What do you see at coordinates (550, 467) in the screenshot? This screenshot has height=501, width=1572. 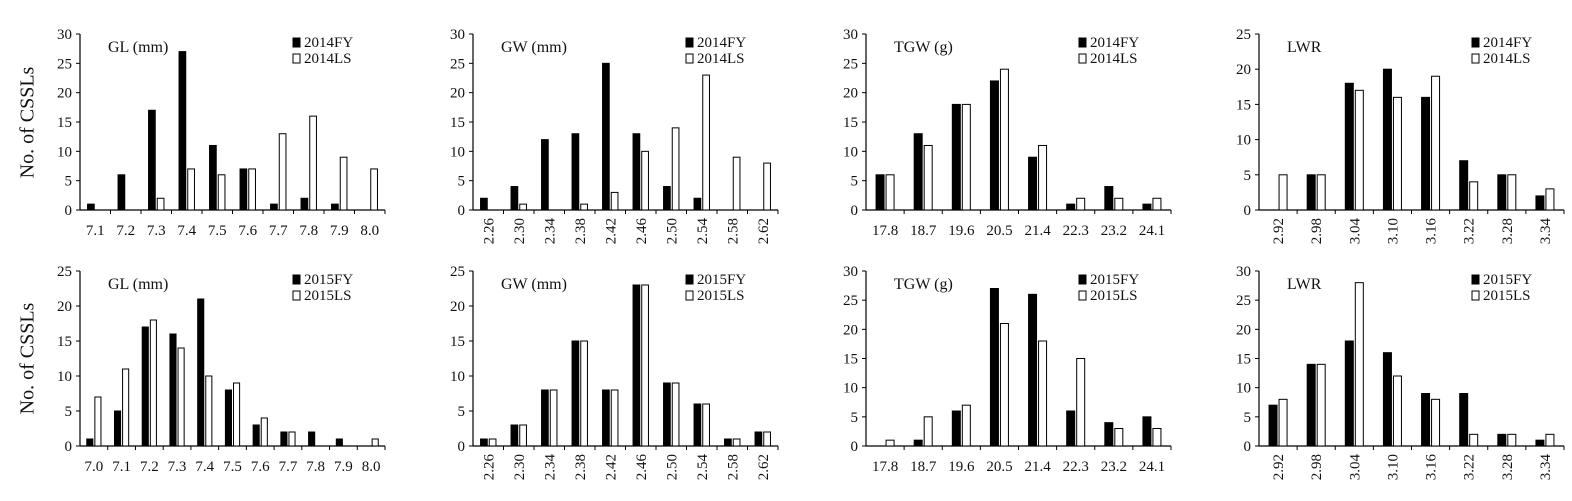 I see `x-tick-label: 2.34` at bounding box center [550, 467].